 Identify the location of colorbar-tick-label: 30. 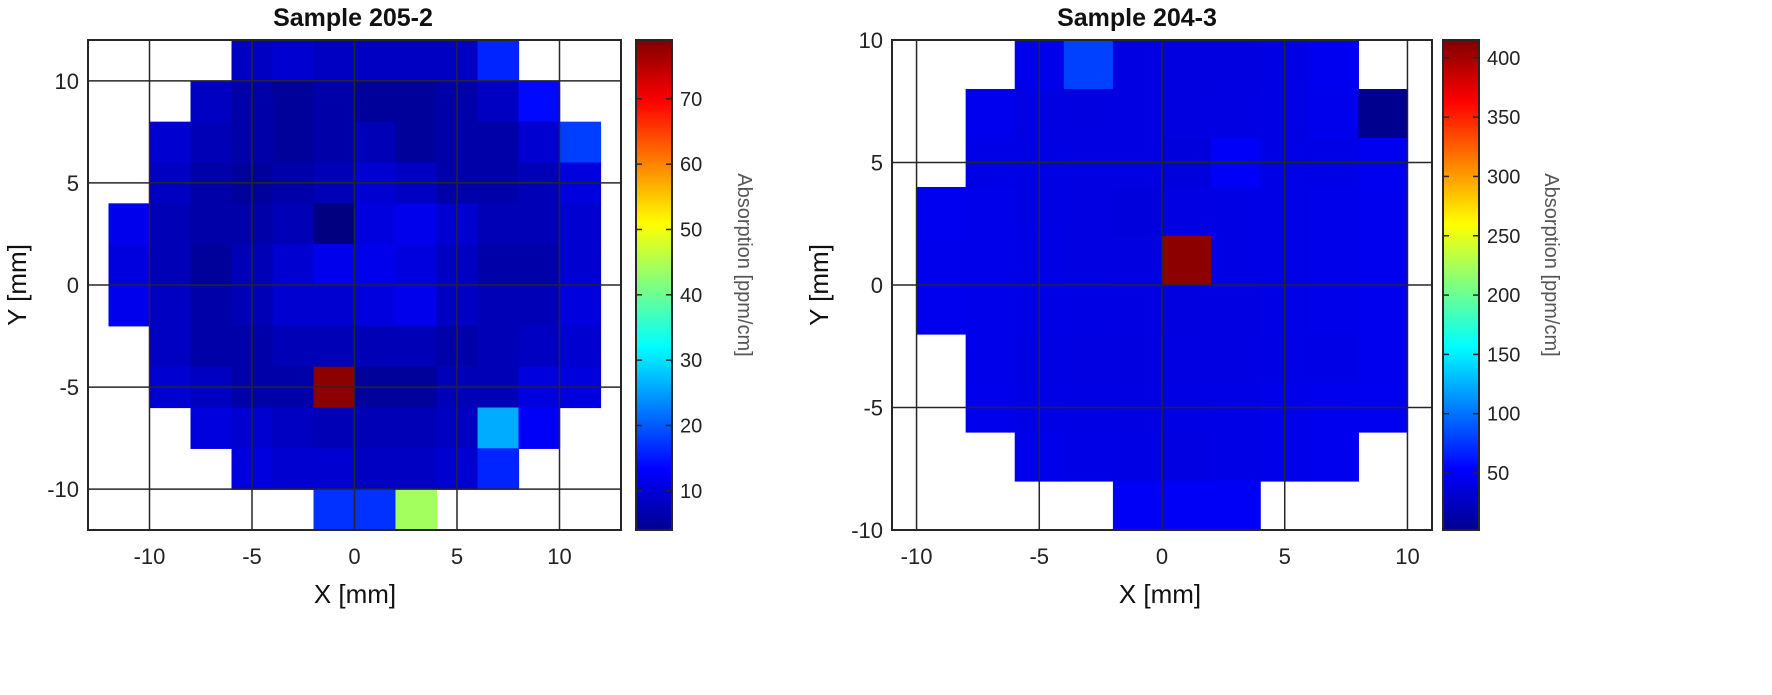
(691, 361).